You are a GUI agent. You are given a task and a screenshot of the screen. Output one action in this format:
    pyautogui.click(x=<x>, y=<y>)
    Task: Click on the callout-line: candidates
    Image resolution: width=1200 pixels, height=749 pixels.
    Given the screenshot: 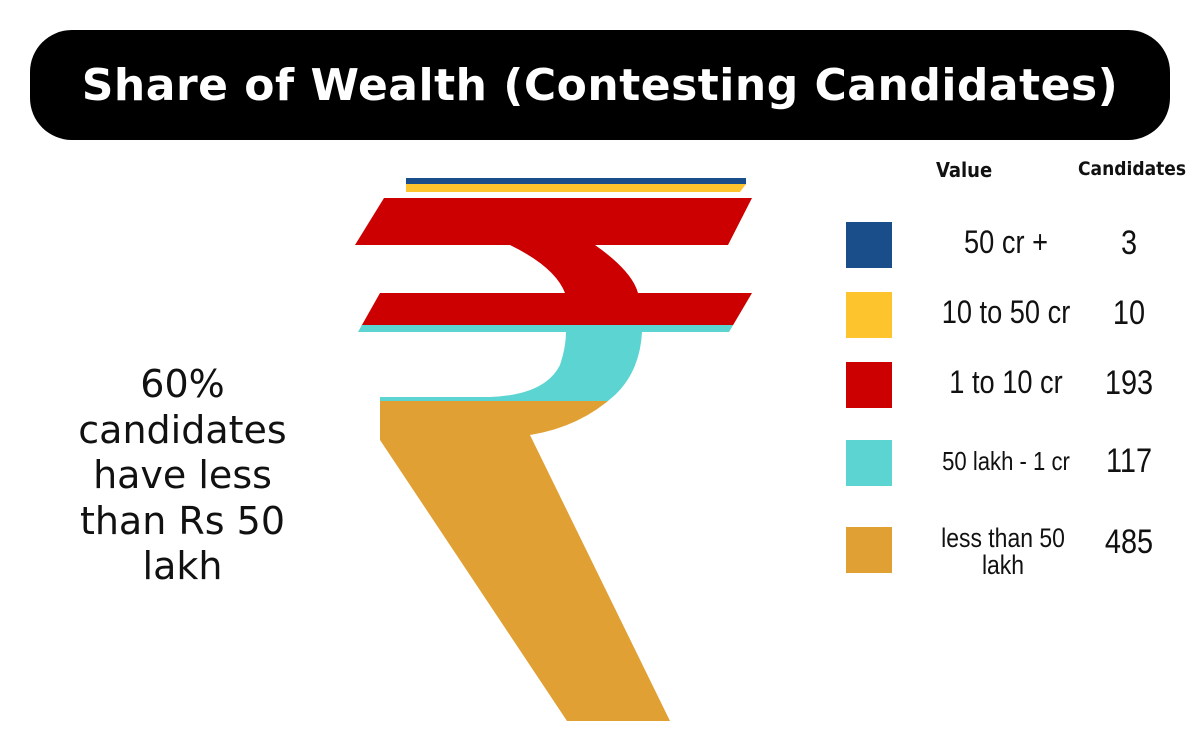 What is the action you would take?
    pyautogui.click(x=182, y=429)
    